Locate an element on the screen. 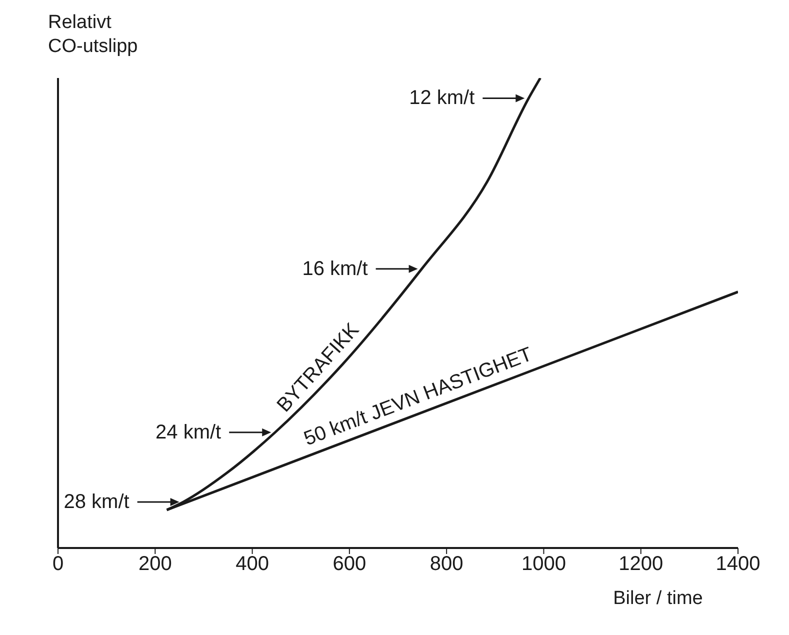 The height and width of the screenshot is (635, 789). annotation: 12 km/t is located at coordinates (442, 98).